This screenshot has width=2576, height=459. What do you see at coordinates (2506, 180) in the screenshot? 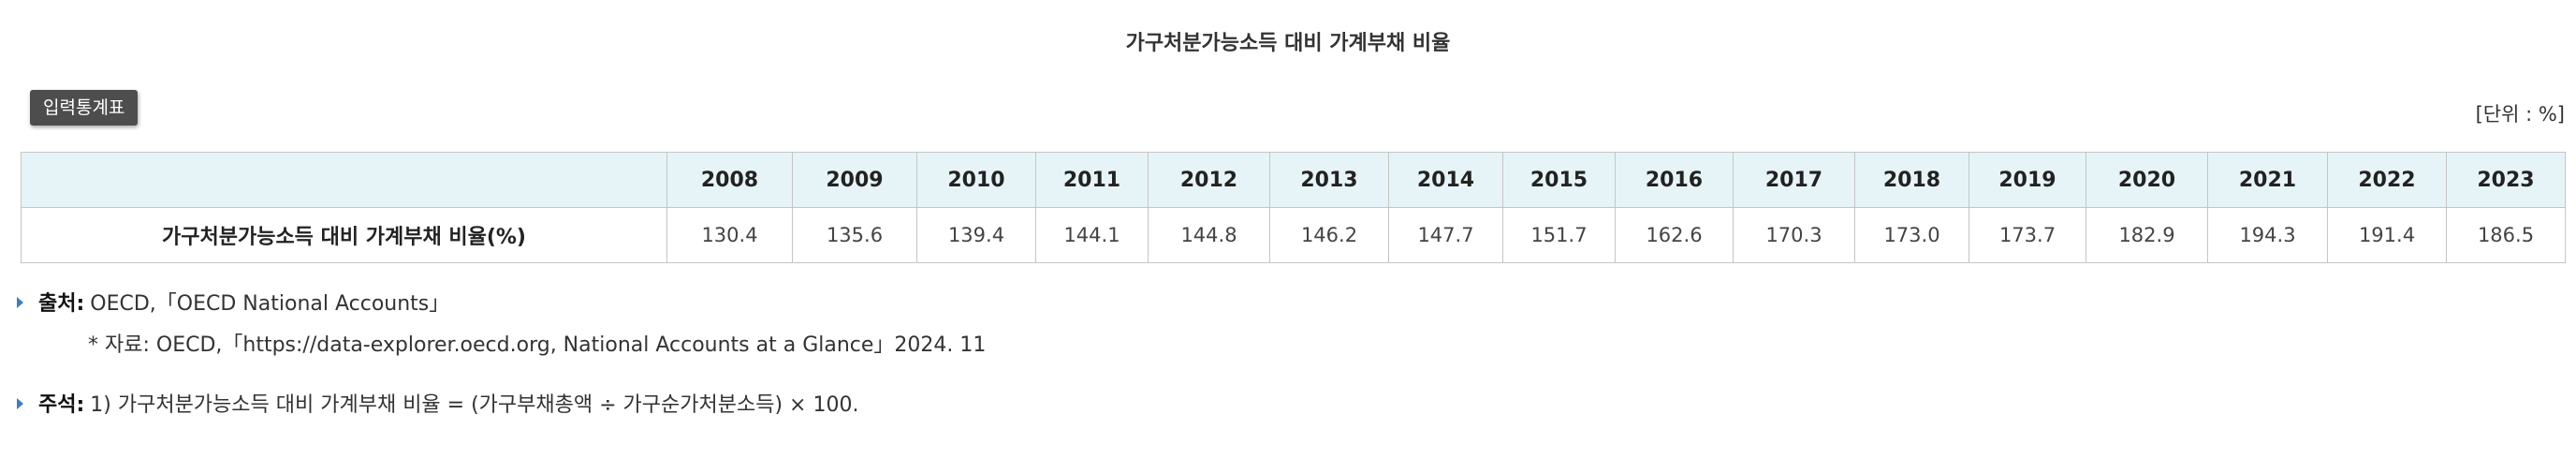
I see `column-header-2023: 2023` at bounding box center [2506, 180].